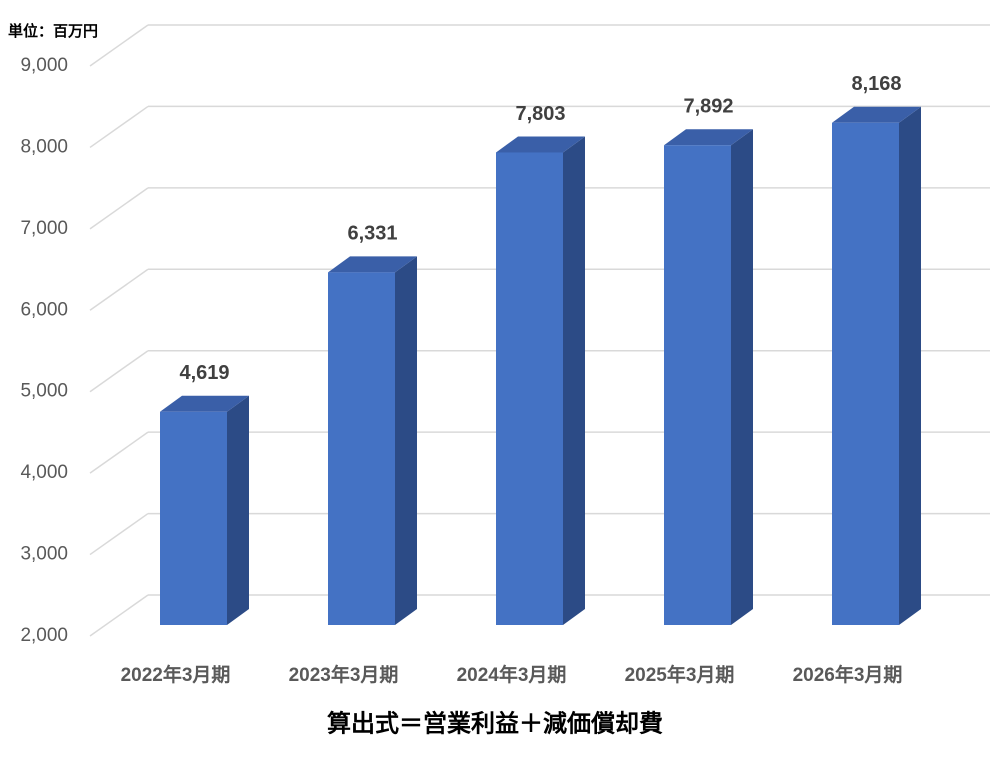 The height and width of the screenshot is (762, 1003). Describe the element at coordinates (204, 373) in the screenshot. I see `value-label: 4,619` at that location.